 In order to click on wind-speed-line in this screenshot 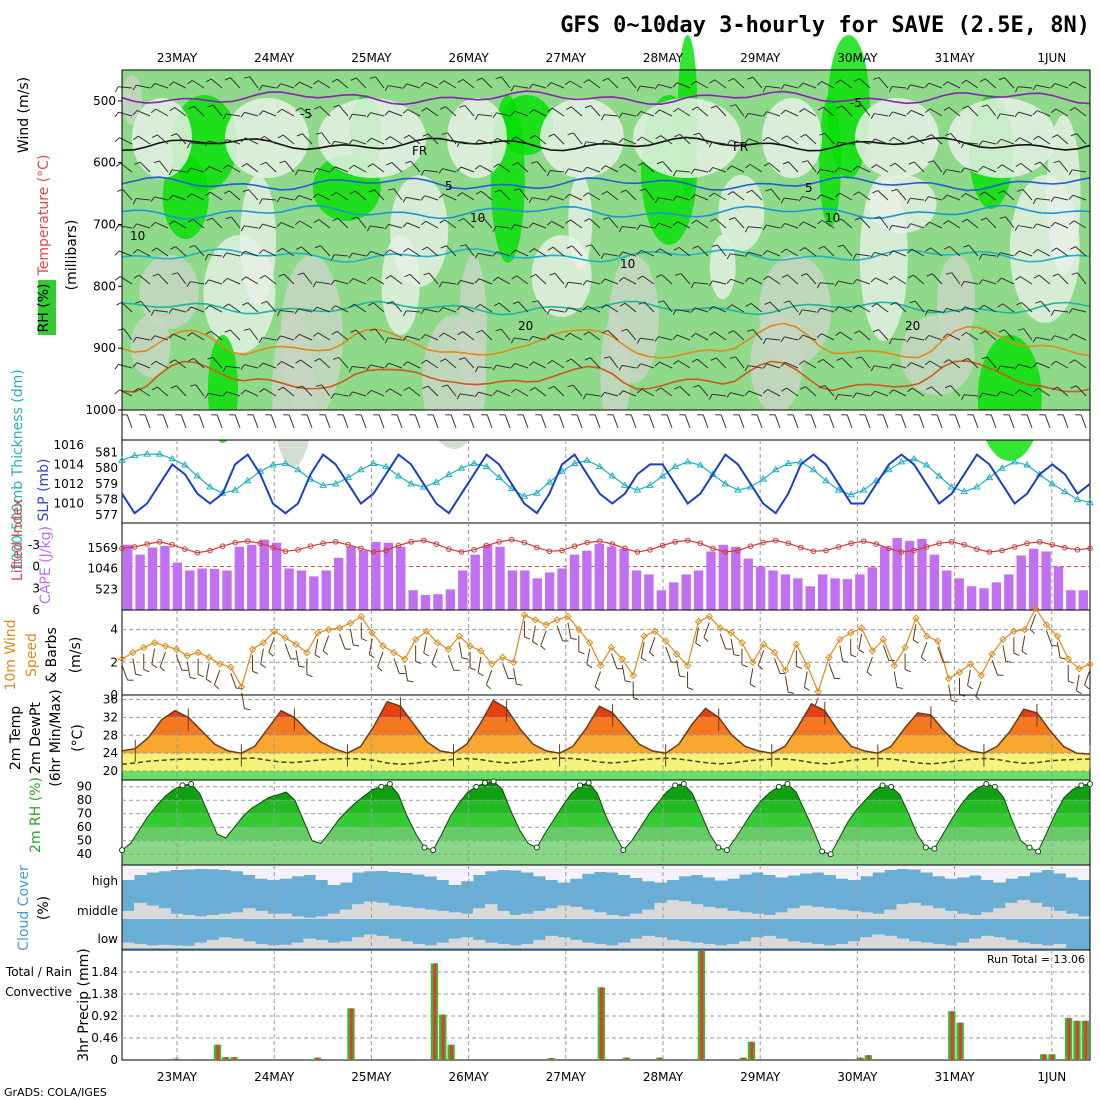, I will do `click(606, 650)`.